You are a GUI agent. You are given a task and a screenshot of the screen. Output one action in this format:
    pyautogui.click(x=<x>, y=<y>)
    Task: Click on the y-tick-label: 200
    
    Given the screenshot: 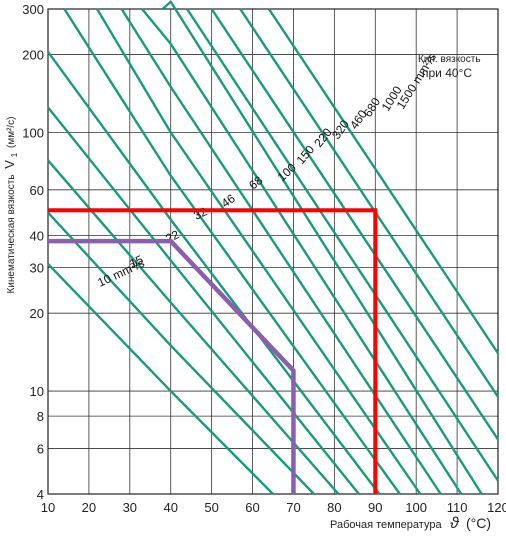 What is the action you would take?
    pyautogui.click(x=33, y=55)
    